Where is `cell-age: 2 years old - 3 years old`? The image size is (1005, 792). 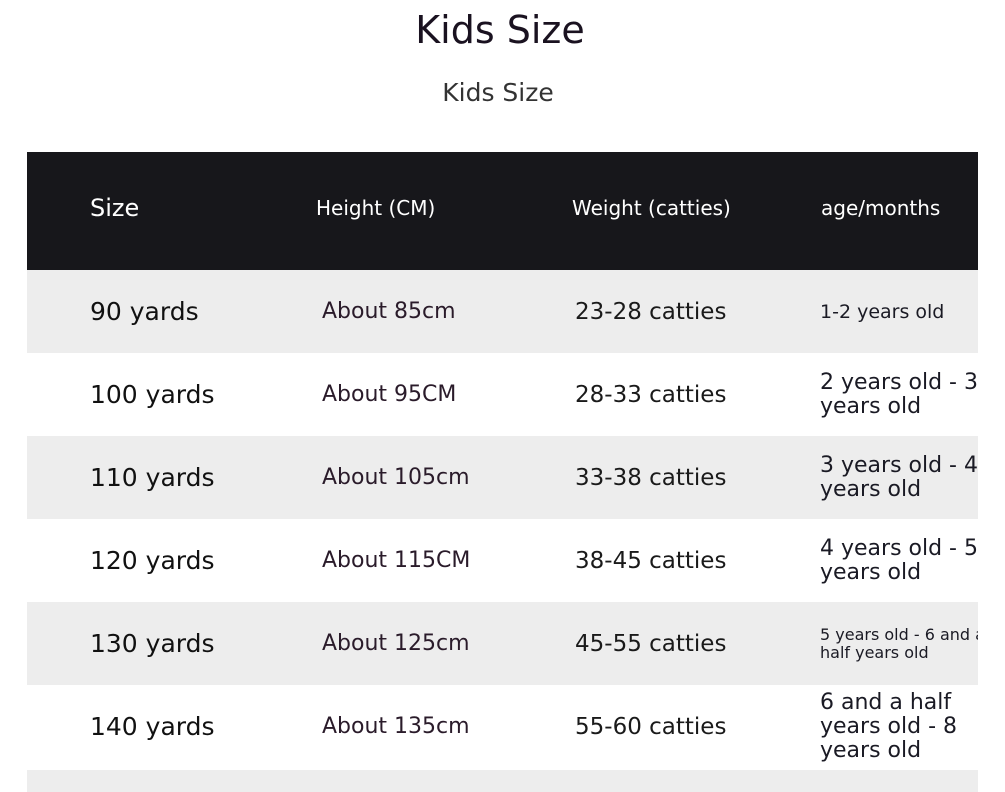
cell-age: 2 years old - 3 years old is located at coordinates (899, 394).